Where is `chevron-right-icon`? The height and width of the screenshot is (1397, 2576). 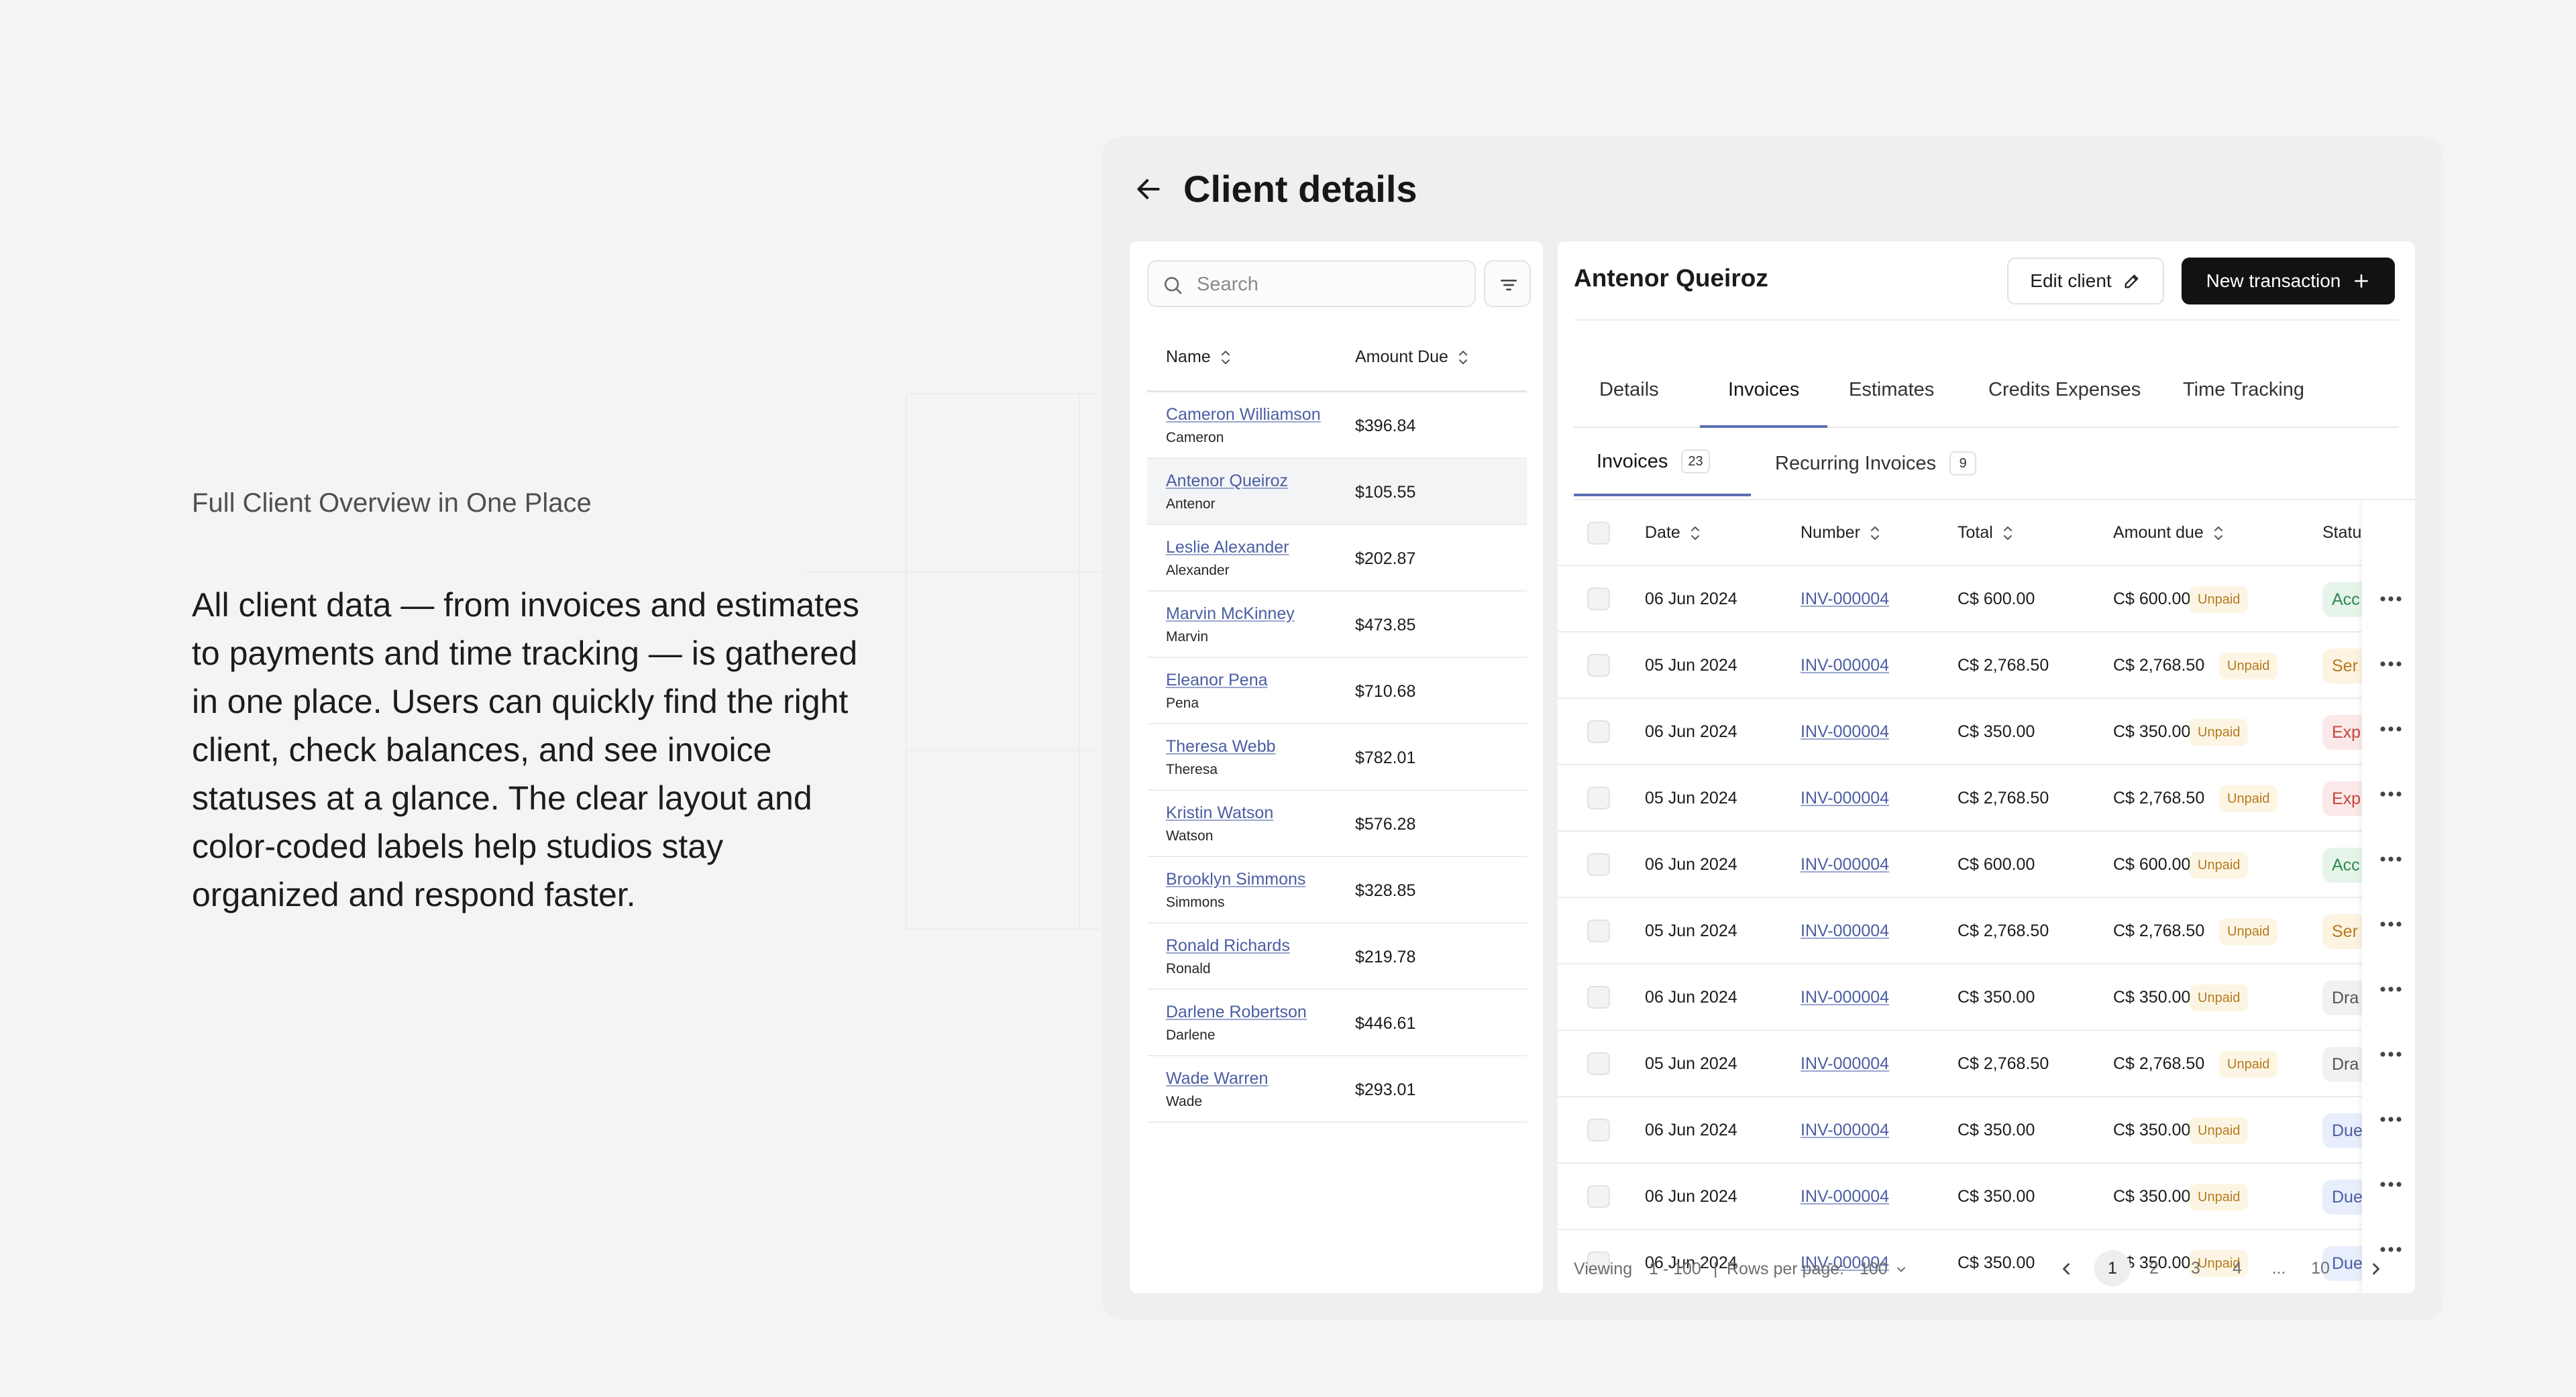
chevron-right-icon is located at coordinates (2376, 1269).